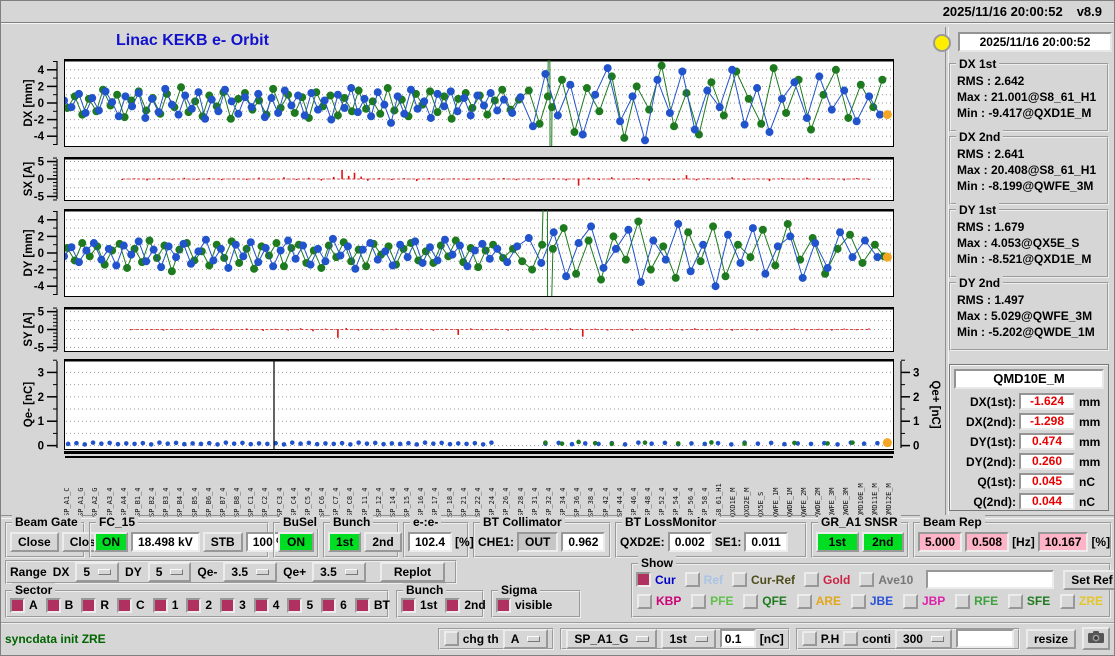  Describe the element at coordinates (345, 541) in the screenshot. I see `bunch-1st-button: 1st` at that location.